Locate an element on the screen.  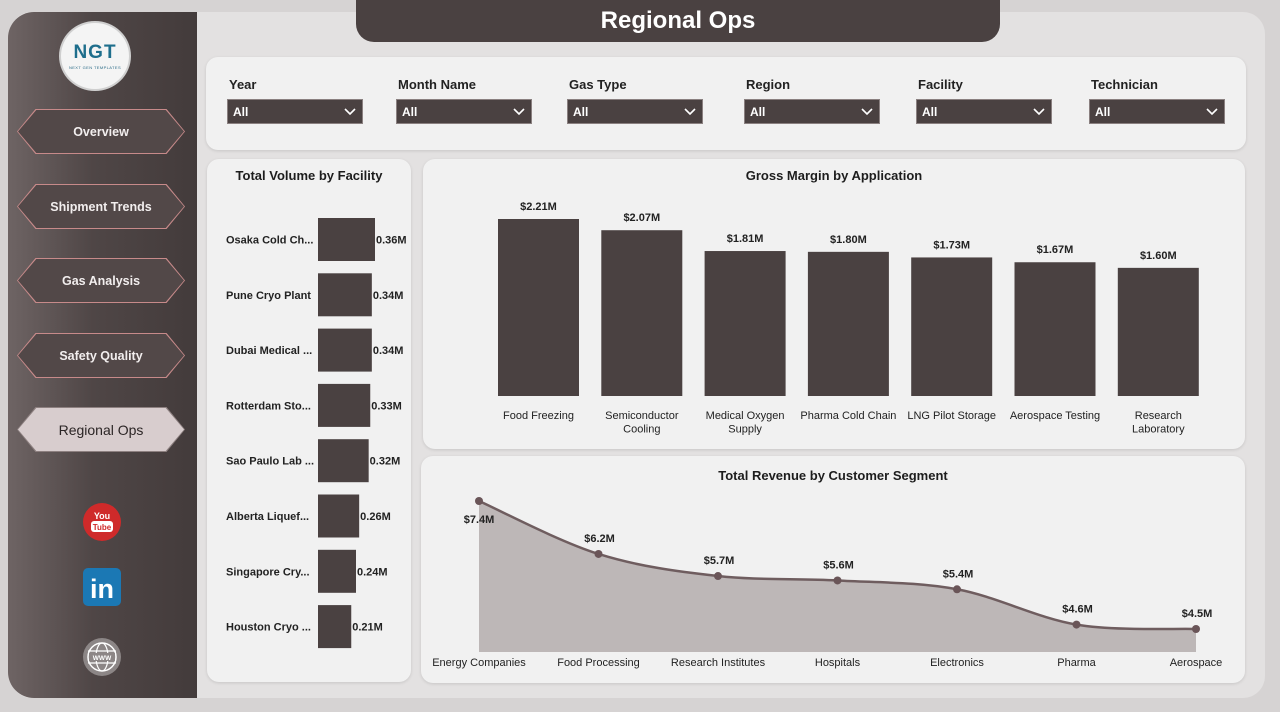
facility-dropdown: All is located at coordinates (984, 111).